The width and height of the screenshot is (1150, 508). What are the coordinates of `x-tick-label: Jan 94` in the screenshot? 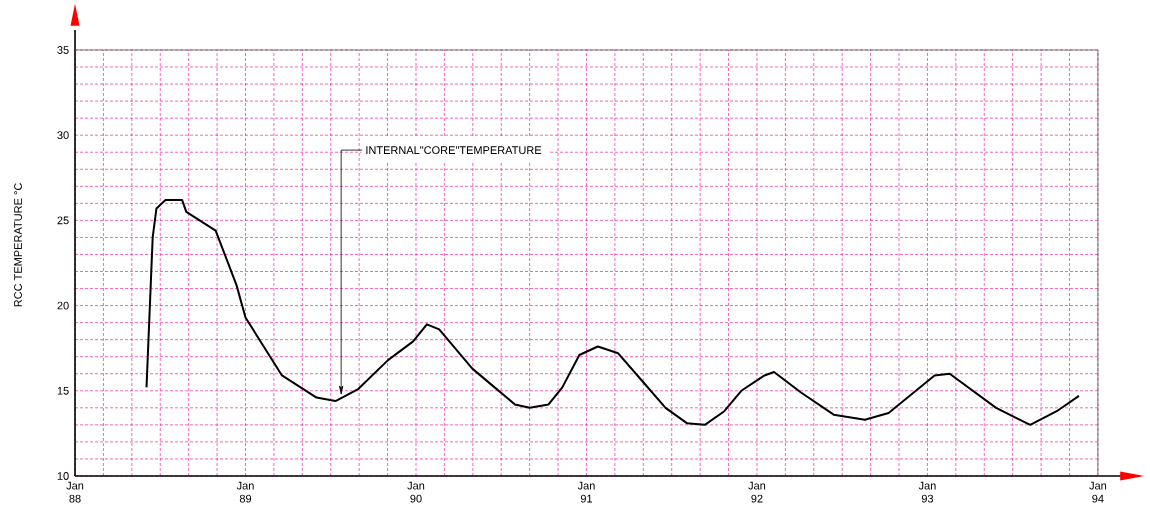 It's located at (1098, 492).